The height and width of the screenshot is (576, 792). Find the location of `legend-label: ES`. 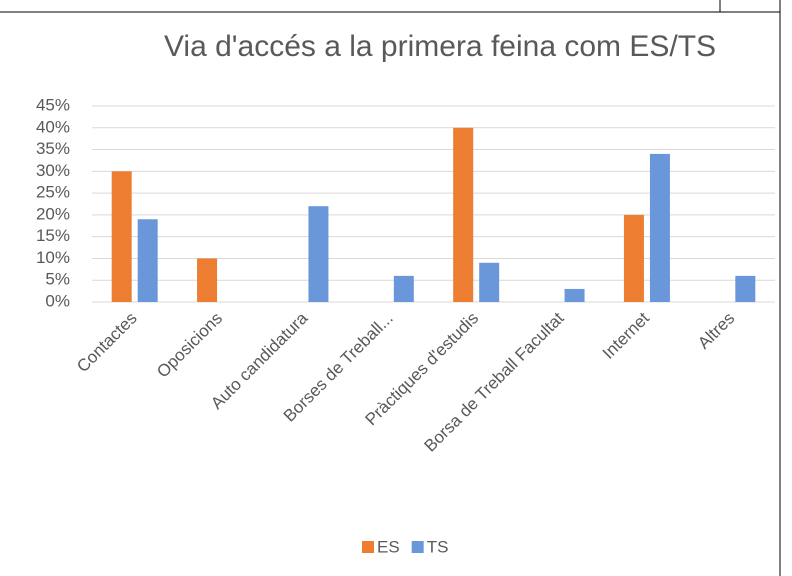

legend-label: ES is located at coordinates (388, 546).